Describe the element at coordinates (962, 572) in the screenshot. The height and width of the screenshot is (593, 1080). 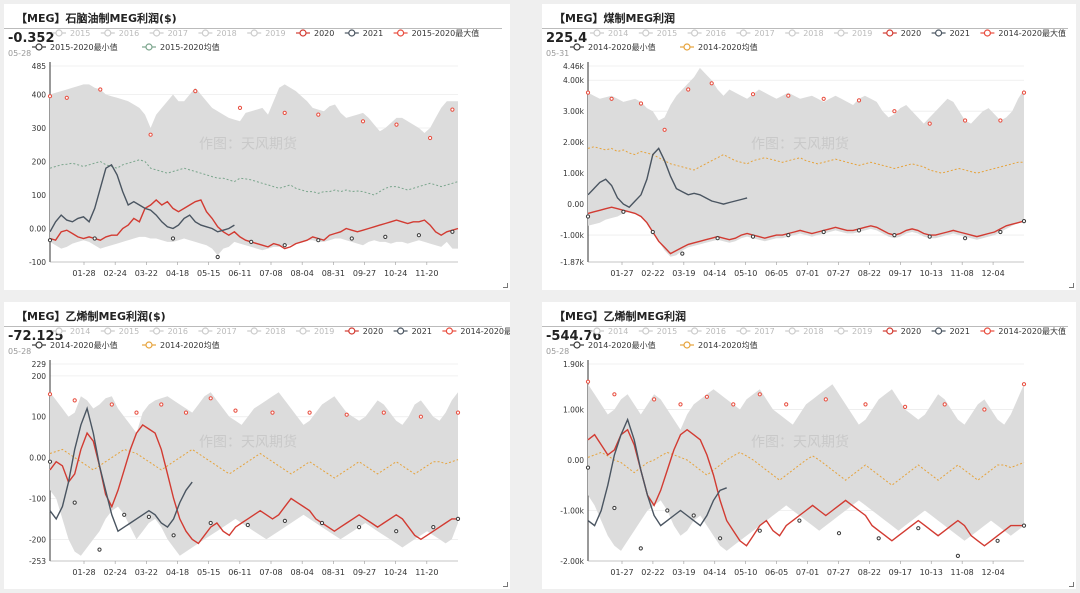
I see `x-tick-label: 11-08` at that location.